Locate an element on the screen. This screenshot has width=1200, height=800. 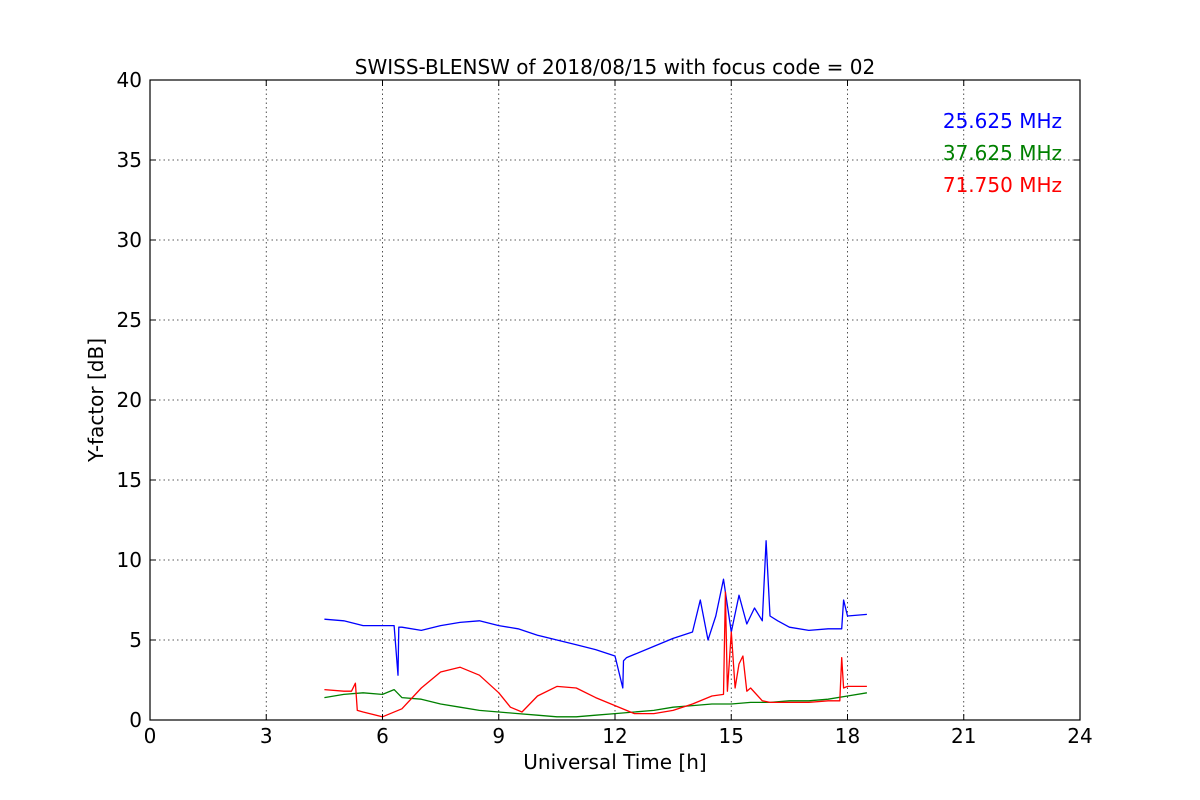
y-tick-label: 5 is located at coordinates (135, 640).